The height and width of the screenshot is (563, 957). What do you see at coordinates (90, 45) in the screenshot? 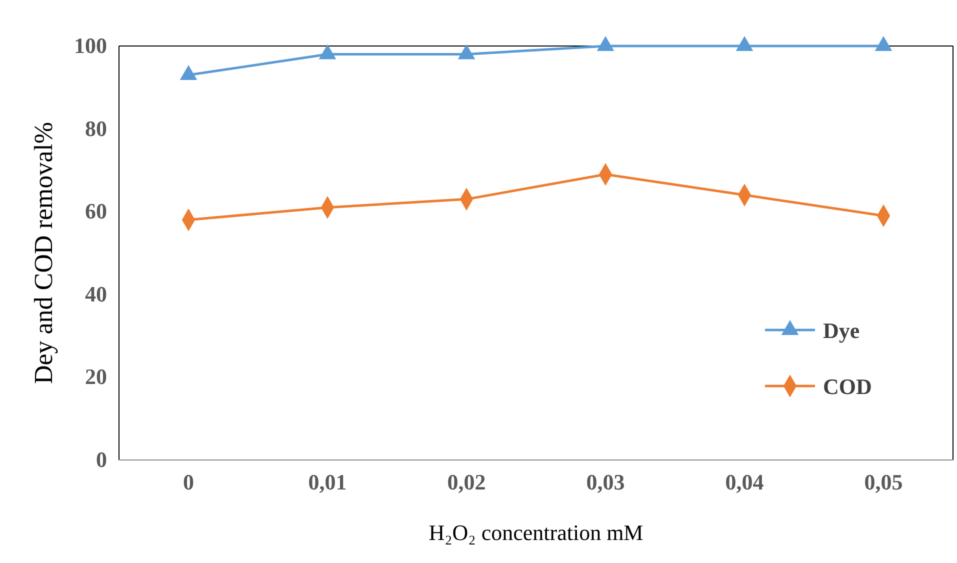
I see `y-tick-label: 100` at bounding box center [90, 45].